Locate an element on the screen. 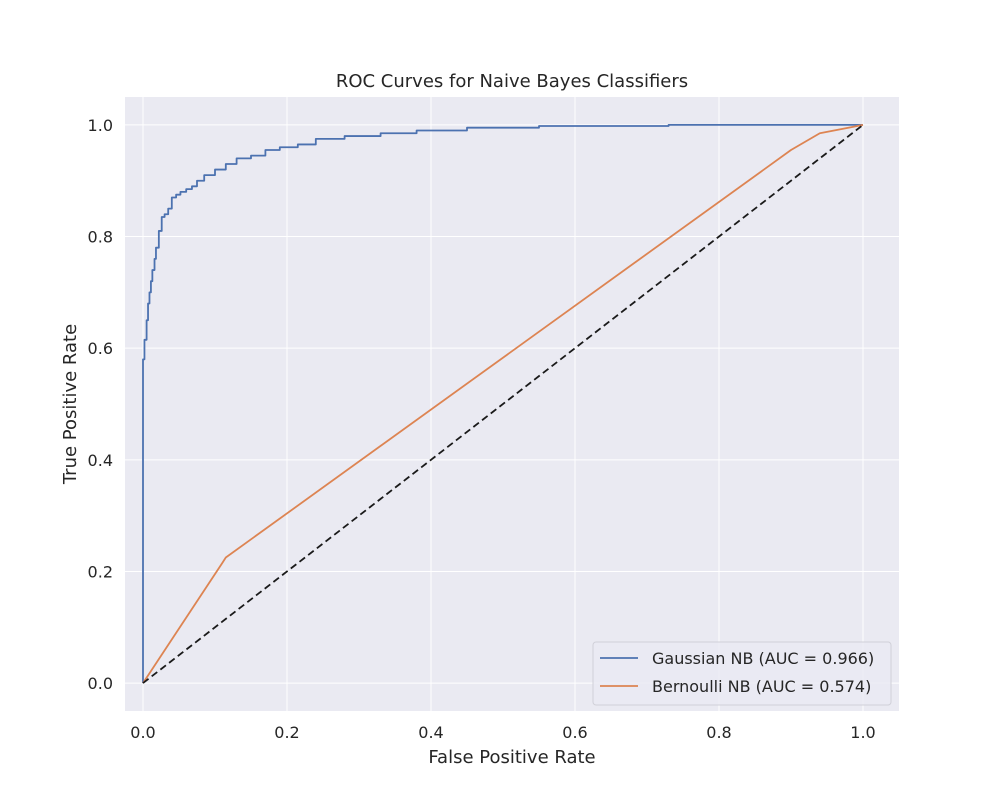 The width and height of the screenshot is (1000, 800). legend-label-bernoulli: Bernoulli NB (AUC = 0.574) is located at coordinates (761, 686).